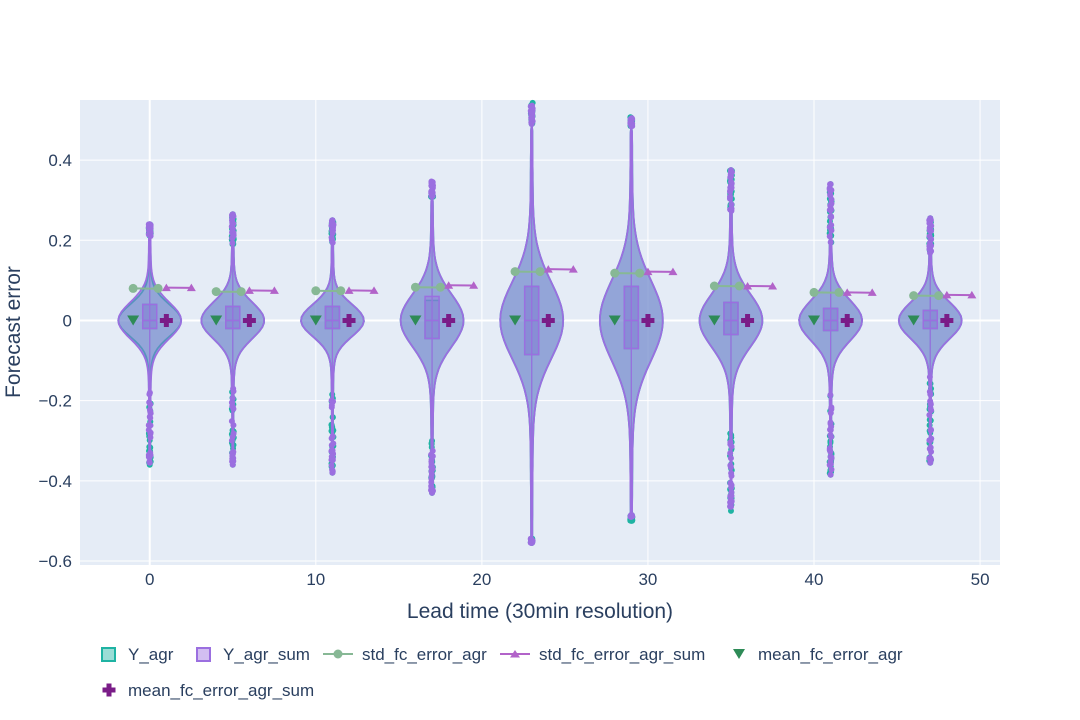  I want to click on legend-swatch, so click(108, 654).